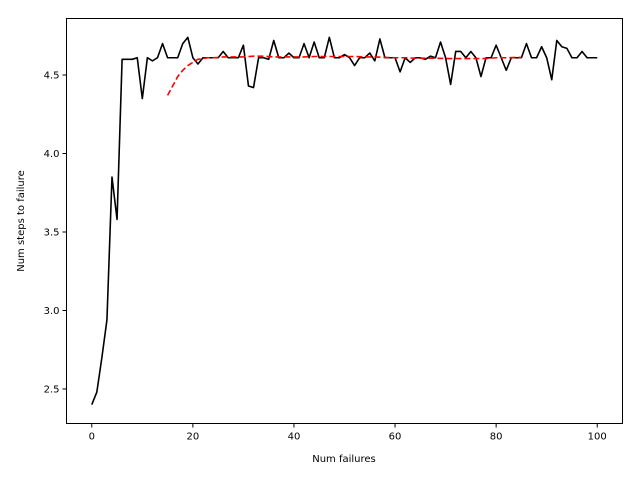 Image resolution: width=640 pixels, height=480 pixels. What do you see at coordinates (344, 459) in the screenshot?
I see `x-axis-label: Num failures` at bounding box center [344, 459].